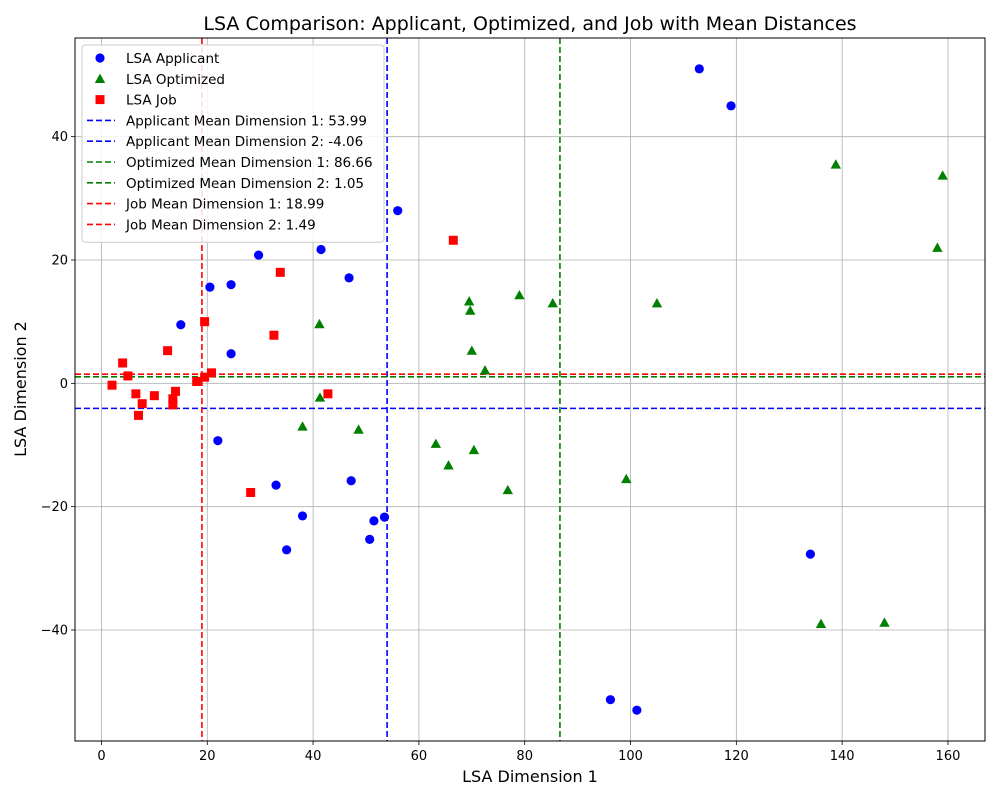  Describe the element at coordinates (59, 261) in the screenshot. I see `y-tick-label: 20` at that location.